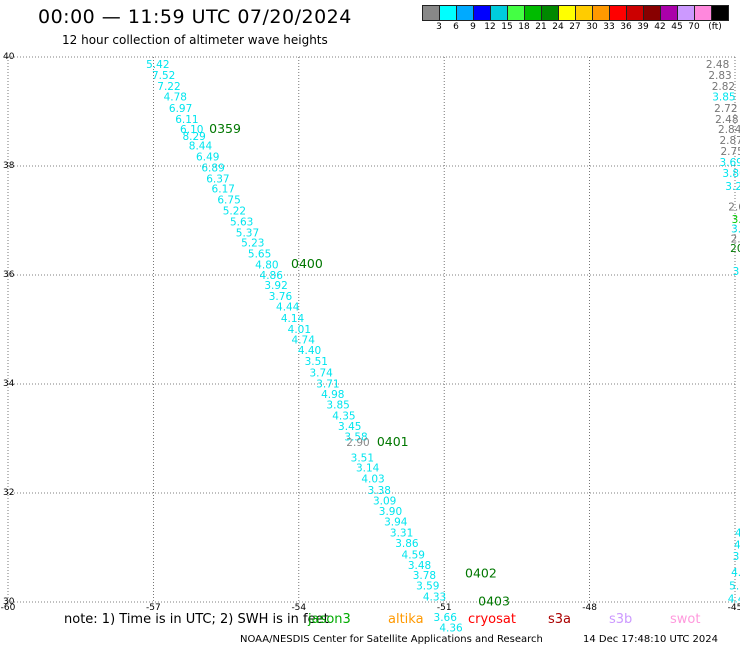  Describe the element at coordinates (424, 576) in the screenshot. I see `wave-height-value: 3.78` at that location.